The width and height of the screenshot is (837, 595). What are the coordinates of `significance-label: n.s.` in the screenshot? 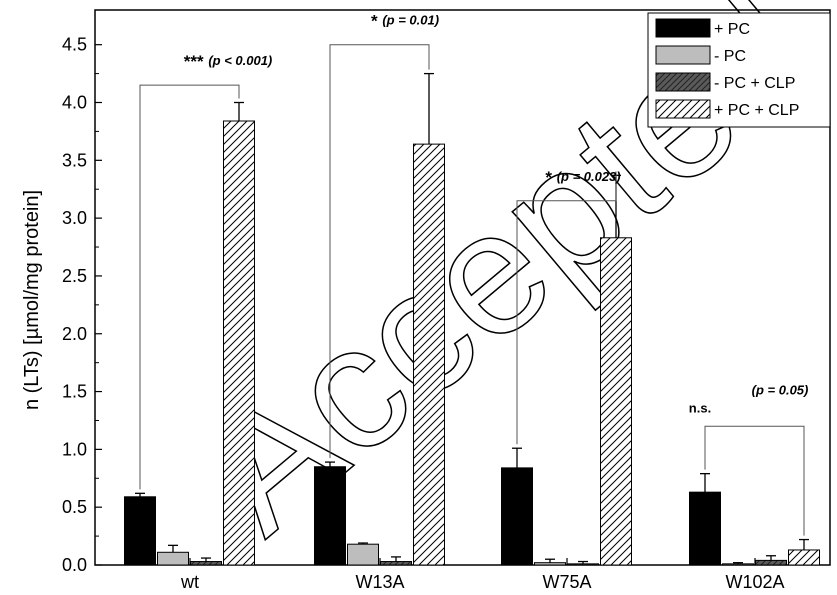 It's located at (700, 407).